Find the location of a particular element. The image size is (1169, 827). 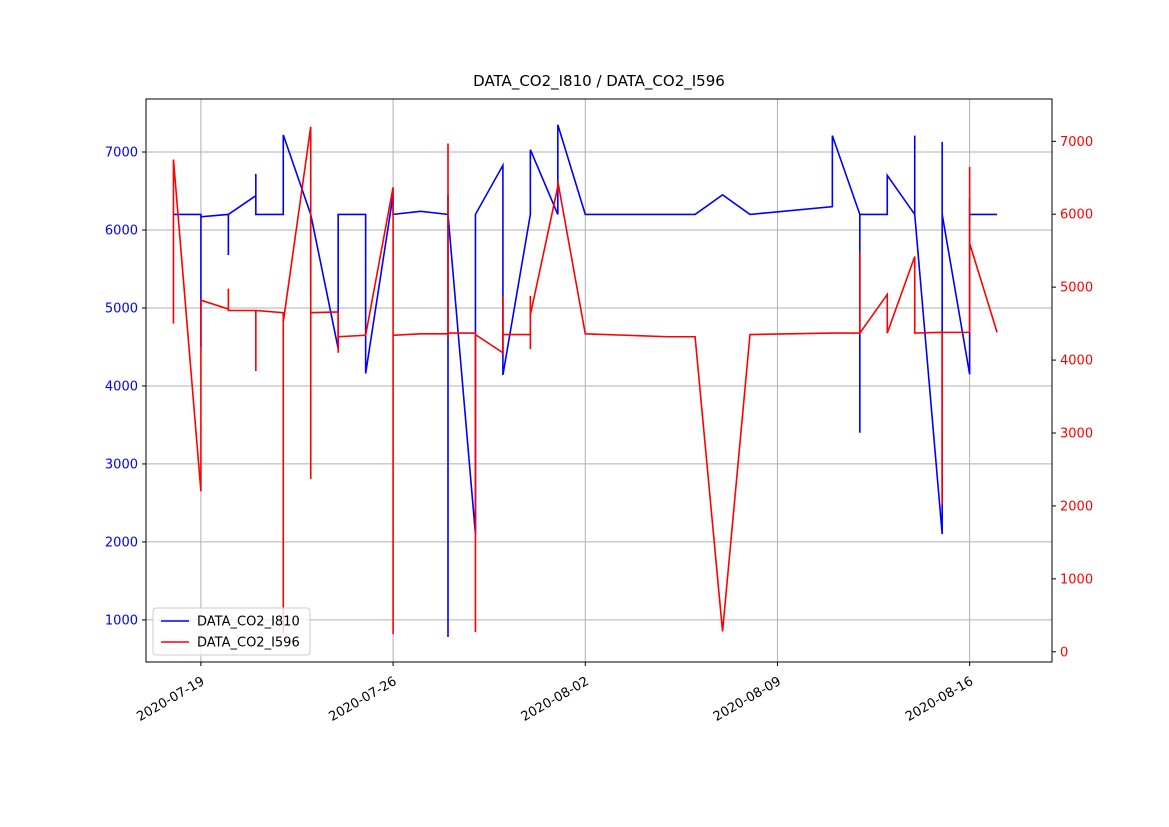

y2-tick-label: 7000 is located at coordinates (1076, 142).